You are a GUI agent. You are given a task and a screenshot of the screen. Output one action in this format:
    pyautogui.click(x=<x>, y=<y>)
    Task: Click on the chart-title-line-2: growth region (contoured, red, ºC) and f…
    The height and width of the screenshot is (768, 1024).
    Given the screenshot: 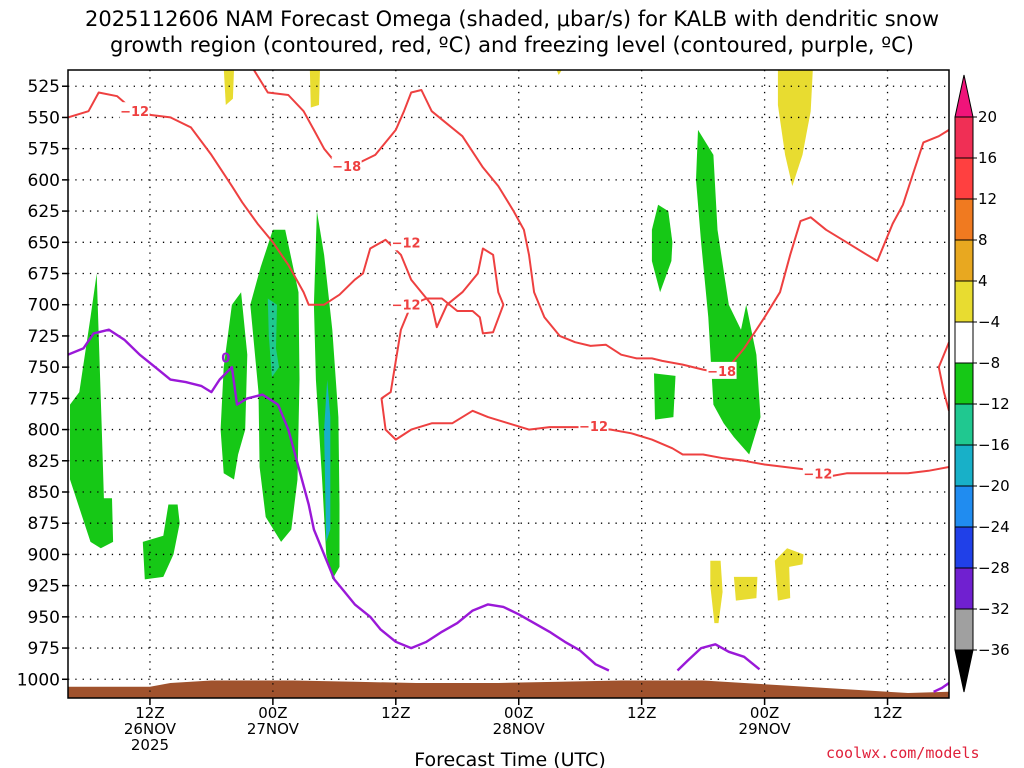 What is the action you would take?
    pyautogui.click(x=512, y=45)
    